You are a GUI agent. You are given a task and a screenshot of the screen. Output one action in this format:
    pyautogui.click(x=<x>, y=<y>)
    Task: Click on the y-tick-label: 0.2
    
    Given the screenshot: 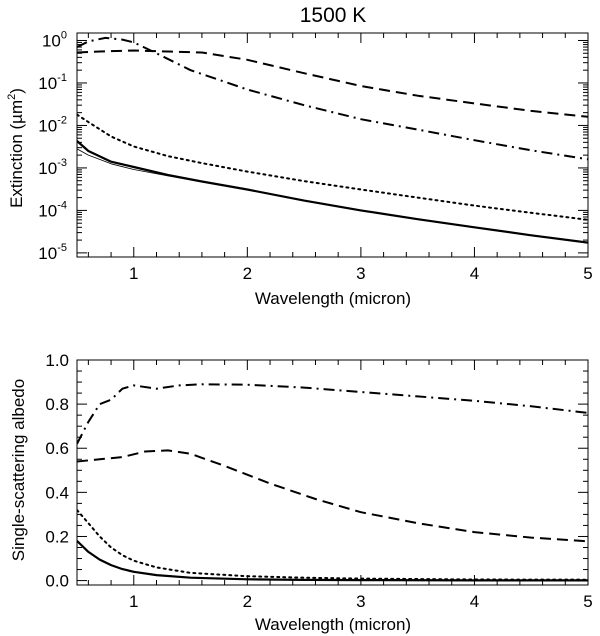 What is the action you would take?
    pyautogui.click(x=57, y=536)
    